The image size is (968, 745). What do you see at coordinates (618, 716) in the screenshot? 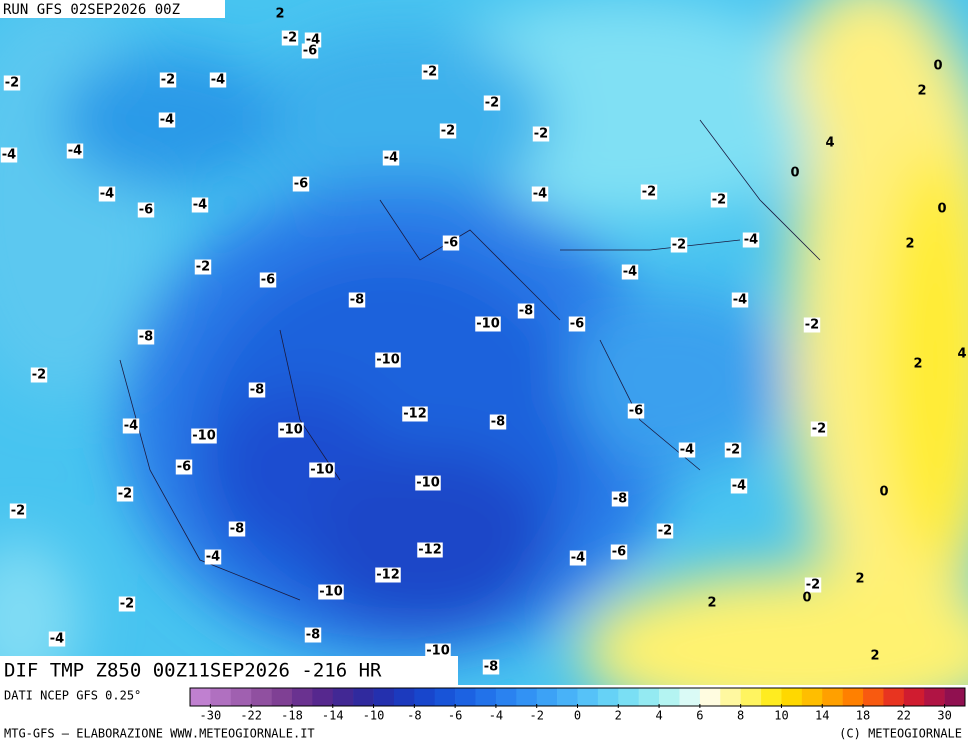
I see `colorbar-tick-label: 2` at bounding box center [618, 716].